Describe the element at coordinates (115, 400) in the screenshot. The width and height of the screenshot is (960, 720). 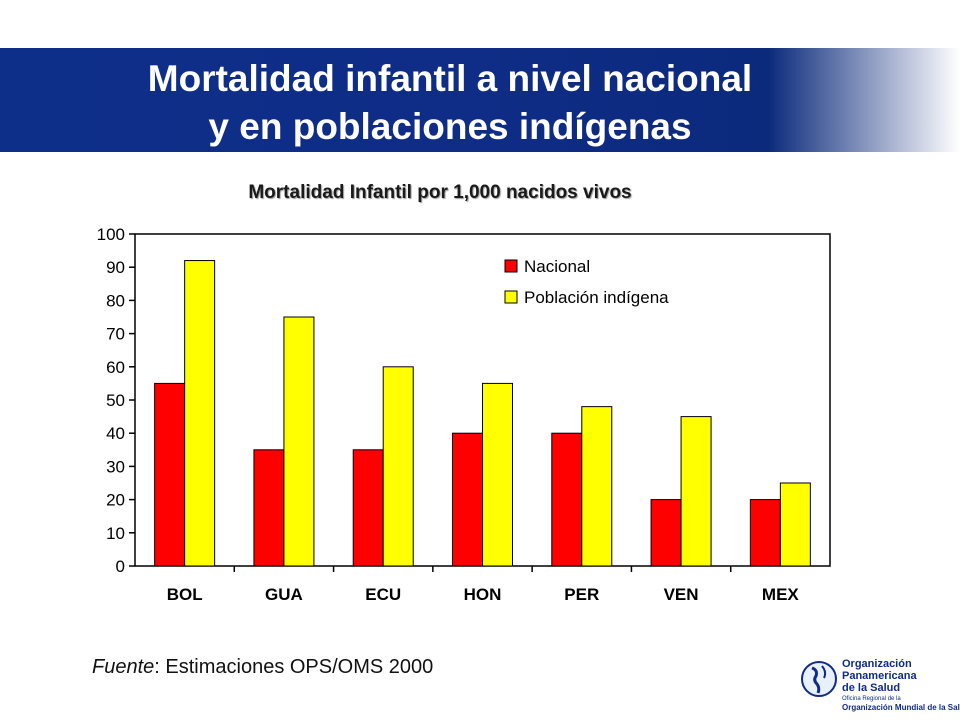
I see `y-tick-label: 50` at that location.